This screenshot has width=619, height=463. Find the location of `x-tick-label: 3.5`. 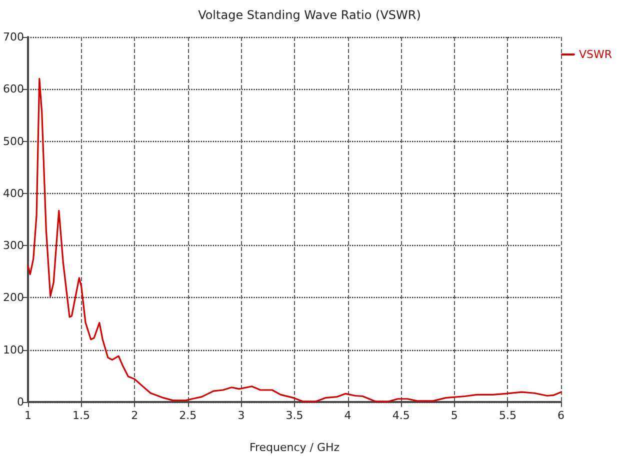

x-tick-label: 3.5 is located at coordinates (295, 415).